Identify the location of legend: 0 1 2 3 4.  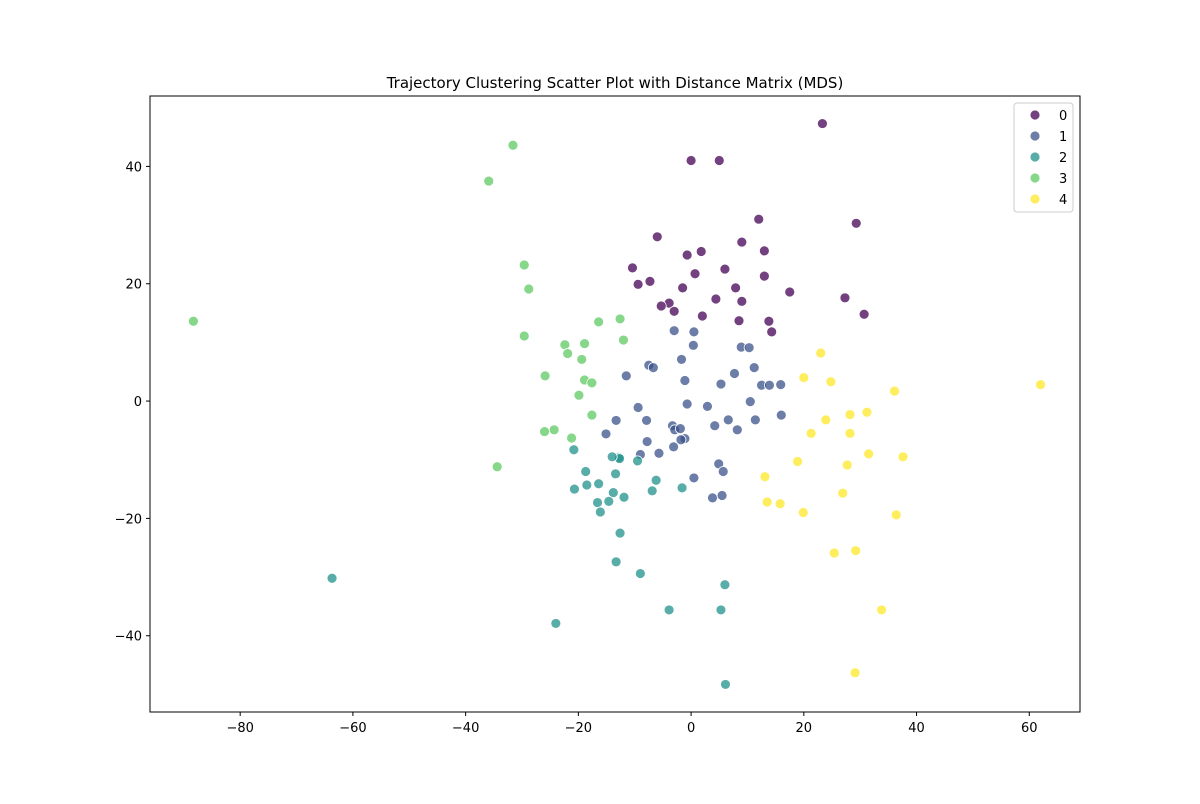
(1043, 157).